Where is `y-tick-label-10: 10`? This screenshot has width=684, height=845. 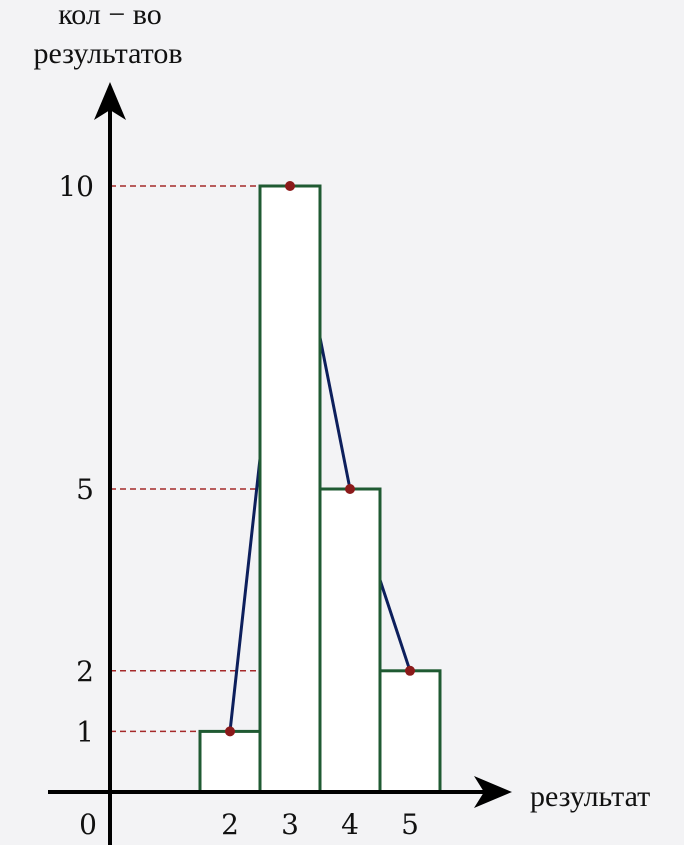
y-tick-label-10: 10 is located at coordinates (76, 186).